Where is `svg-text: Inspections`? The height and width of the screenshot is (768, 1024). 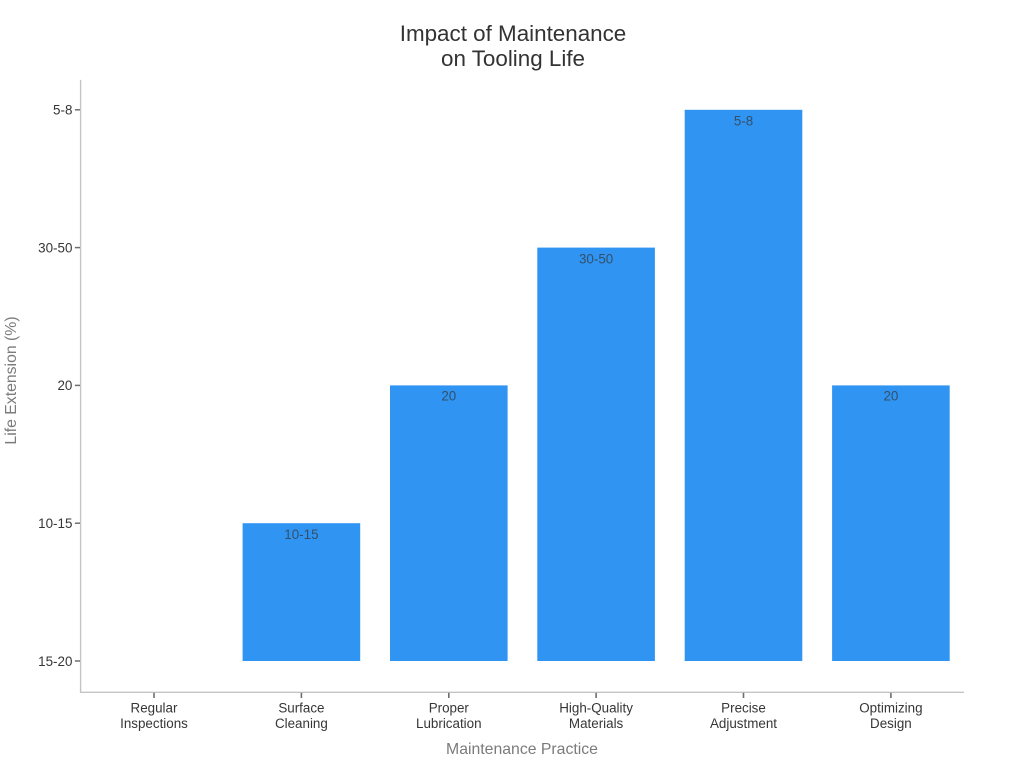 svg-text: Inspections is located at coordinates (154, 723).